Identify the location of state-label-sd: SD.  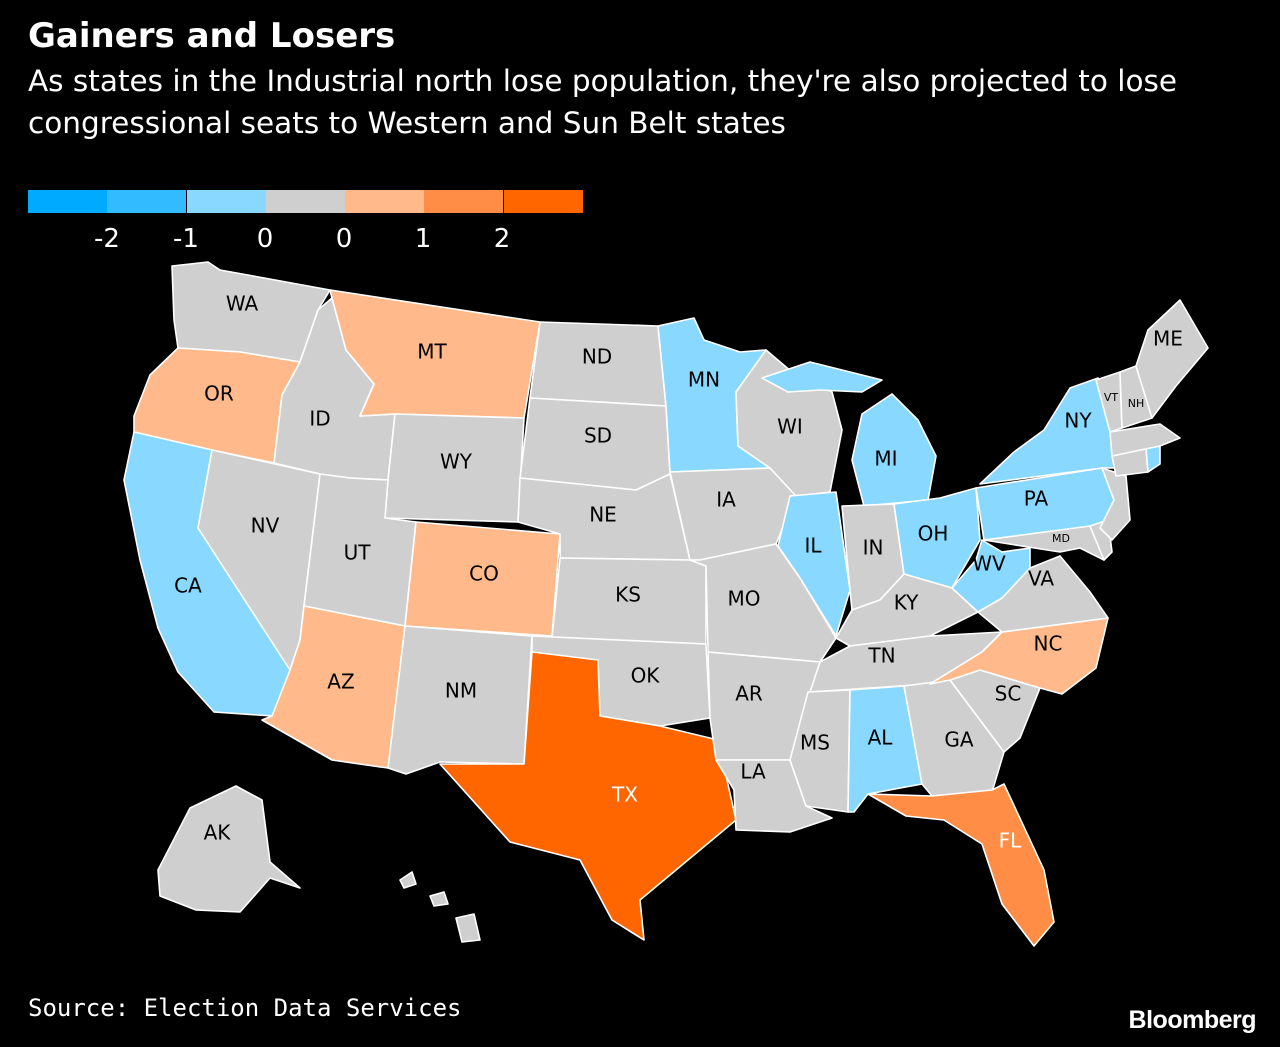
(598, 436).